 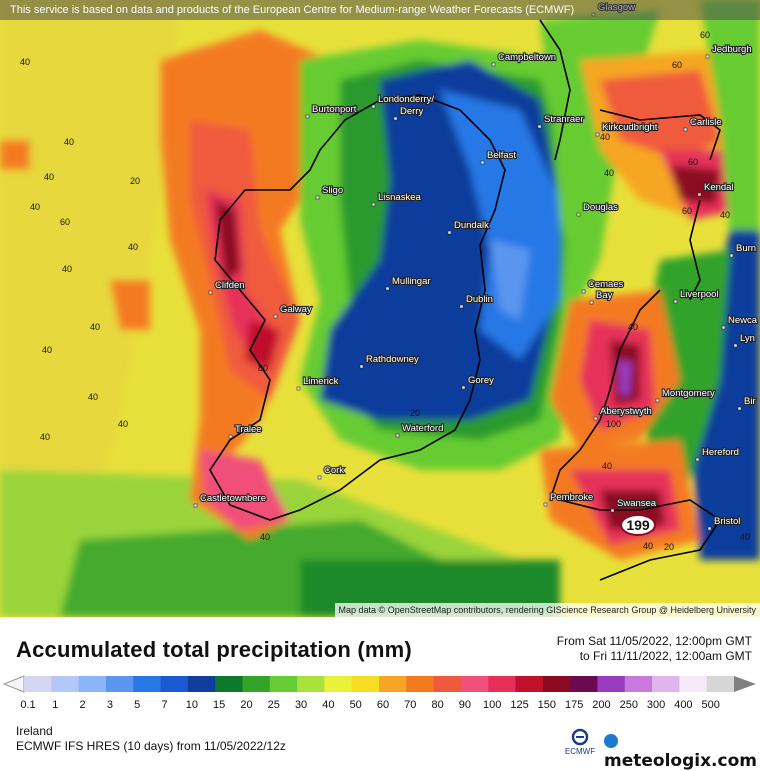 I want to click on place-label: Bristol, so click(x=727, y=521).